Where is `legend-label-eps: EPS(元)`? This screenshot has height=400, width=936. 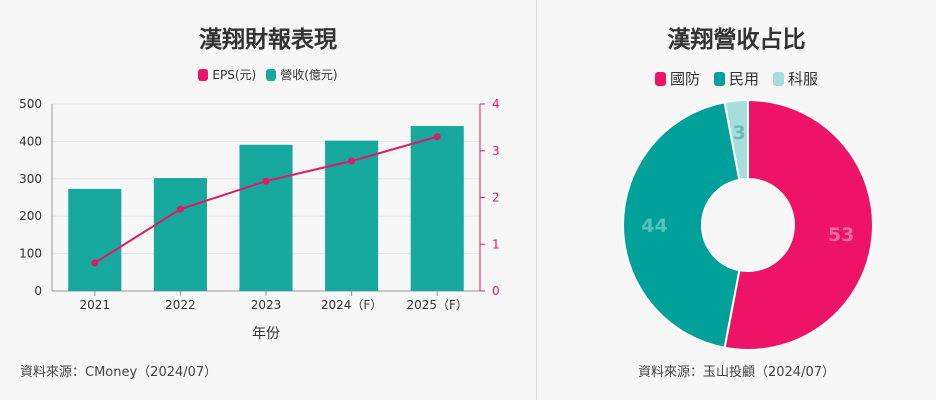
legend-label-eps: EPS(元) is located at coordinates (234, 75).